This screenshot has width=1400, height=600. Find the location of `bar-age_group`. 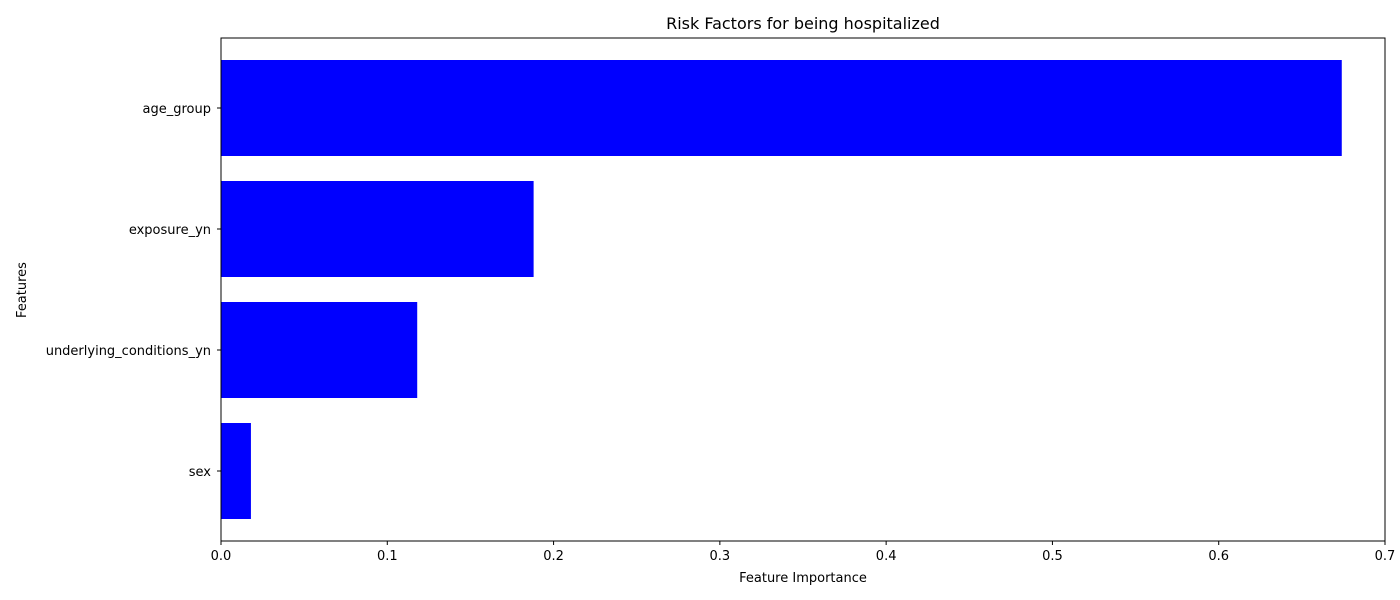

bar-age_group is located at coordinates (781, 108).